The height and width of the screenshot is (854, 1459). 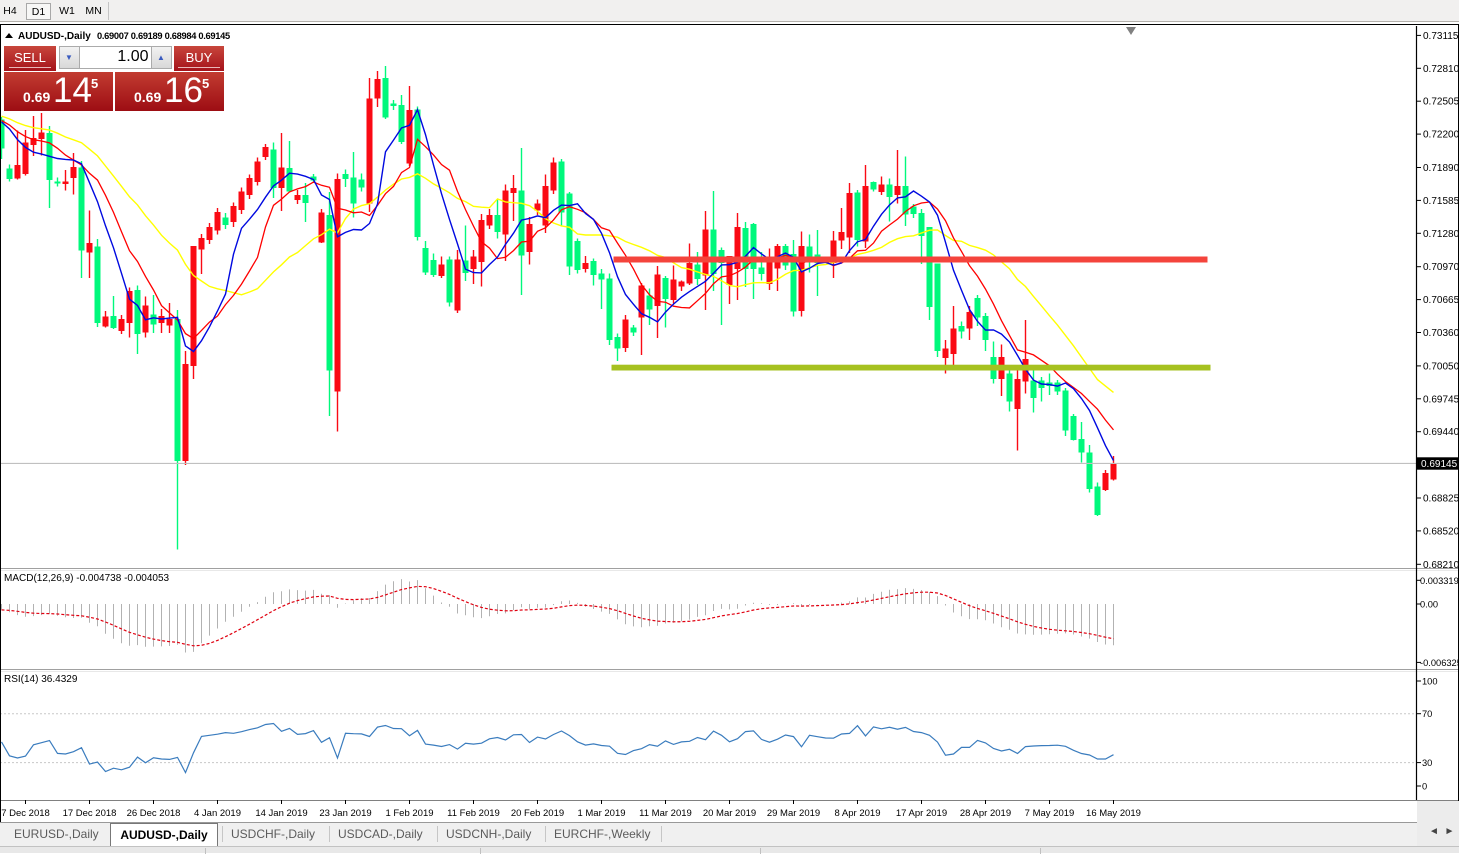 I want to click on svg-text: 14 Jan 2019, so click(x=281, y=813).